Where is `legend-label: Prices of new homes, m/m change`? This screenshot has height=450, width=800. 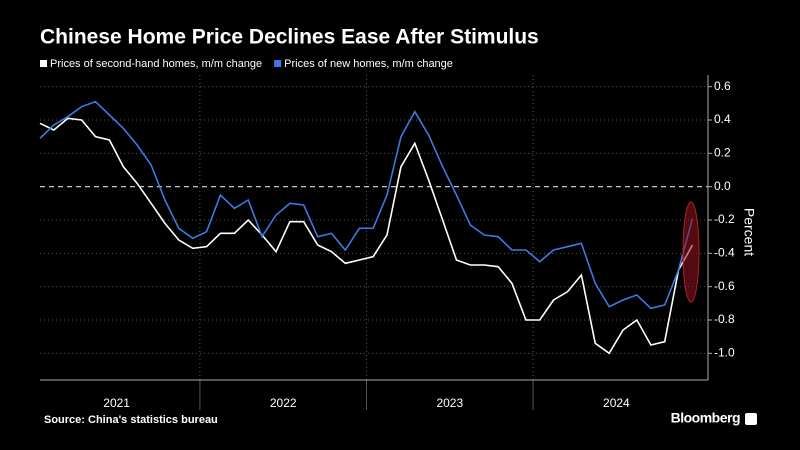 legend-label: Prices of new homes, m/m change is located at coordinates (368, 64).